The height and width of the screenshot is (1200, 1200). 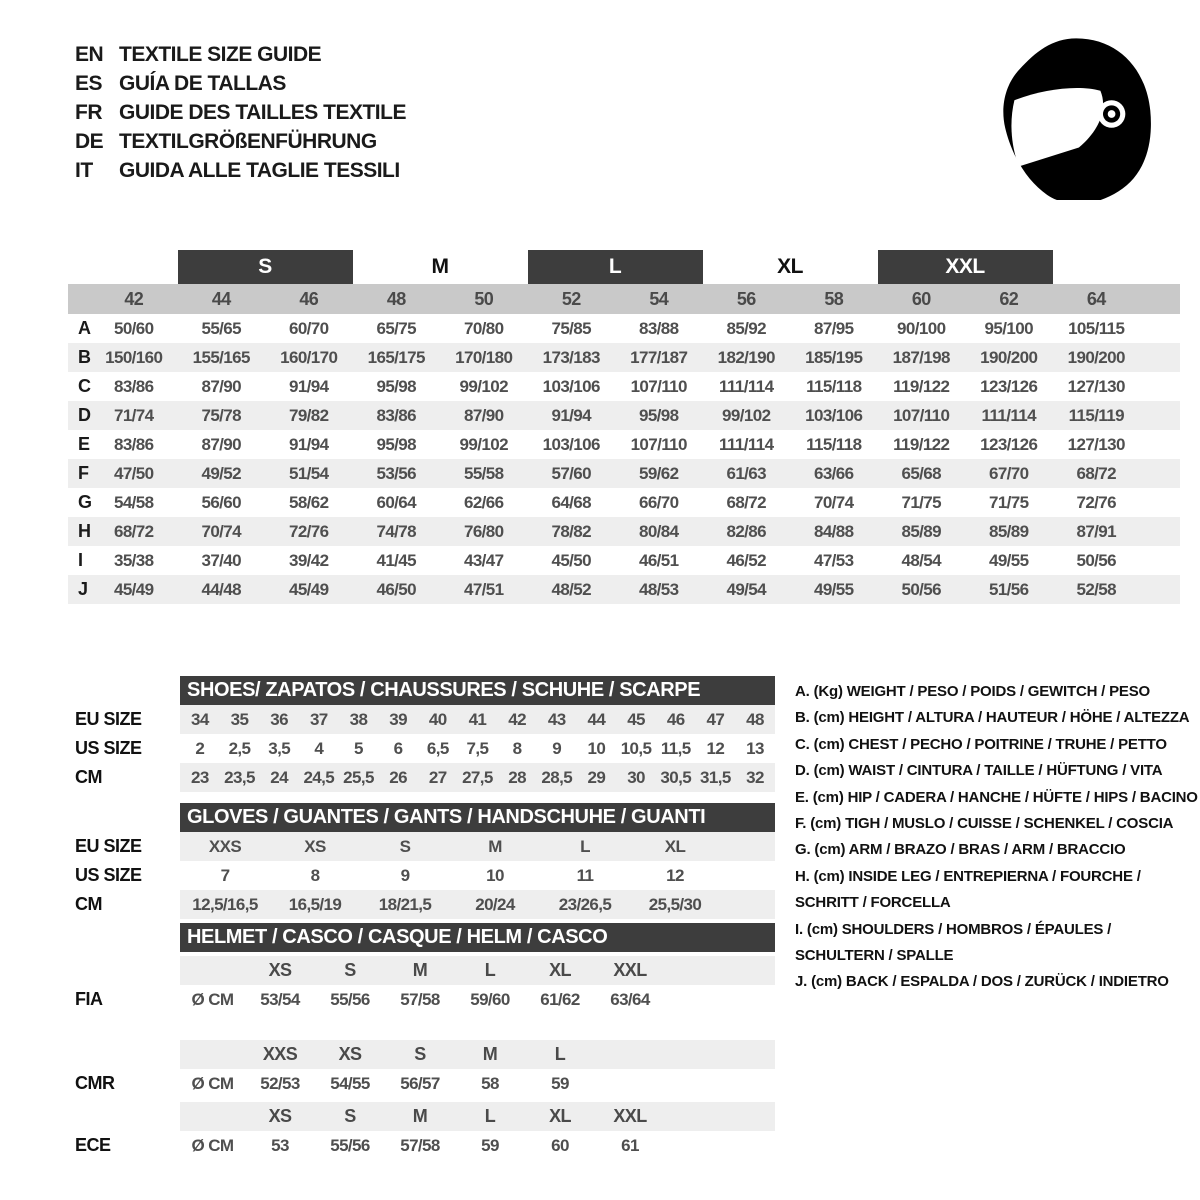 I want to click on size-column-header: 54, so click(x=659, y=298).